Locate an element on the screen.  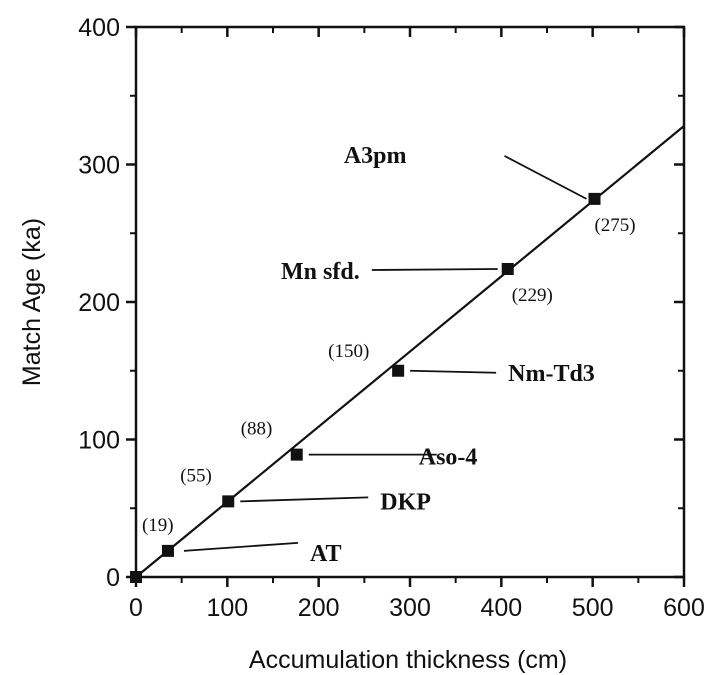
point-value-label: (229) is located at coordinates (532, 295).